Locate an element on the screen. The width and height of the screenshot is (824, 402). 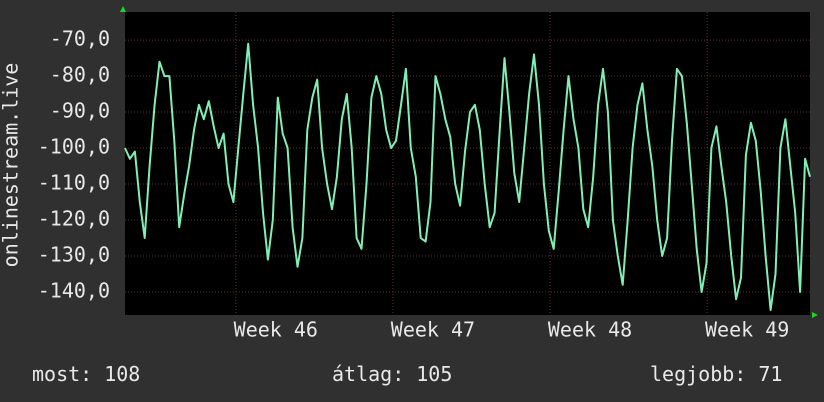
stat: átlag: 105 is located at coordinates (392, 374).